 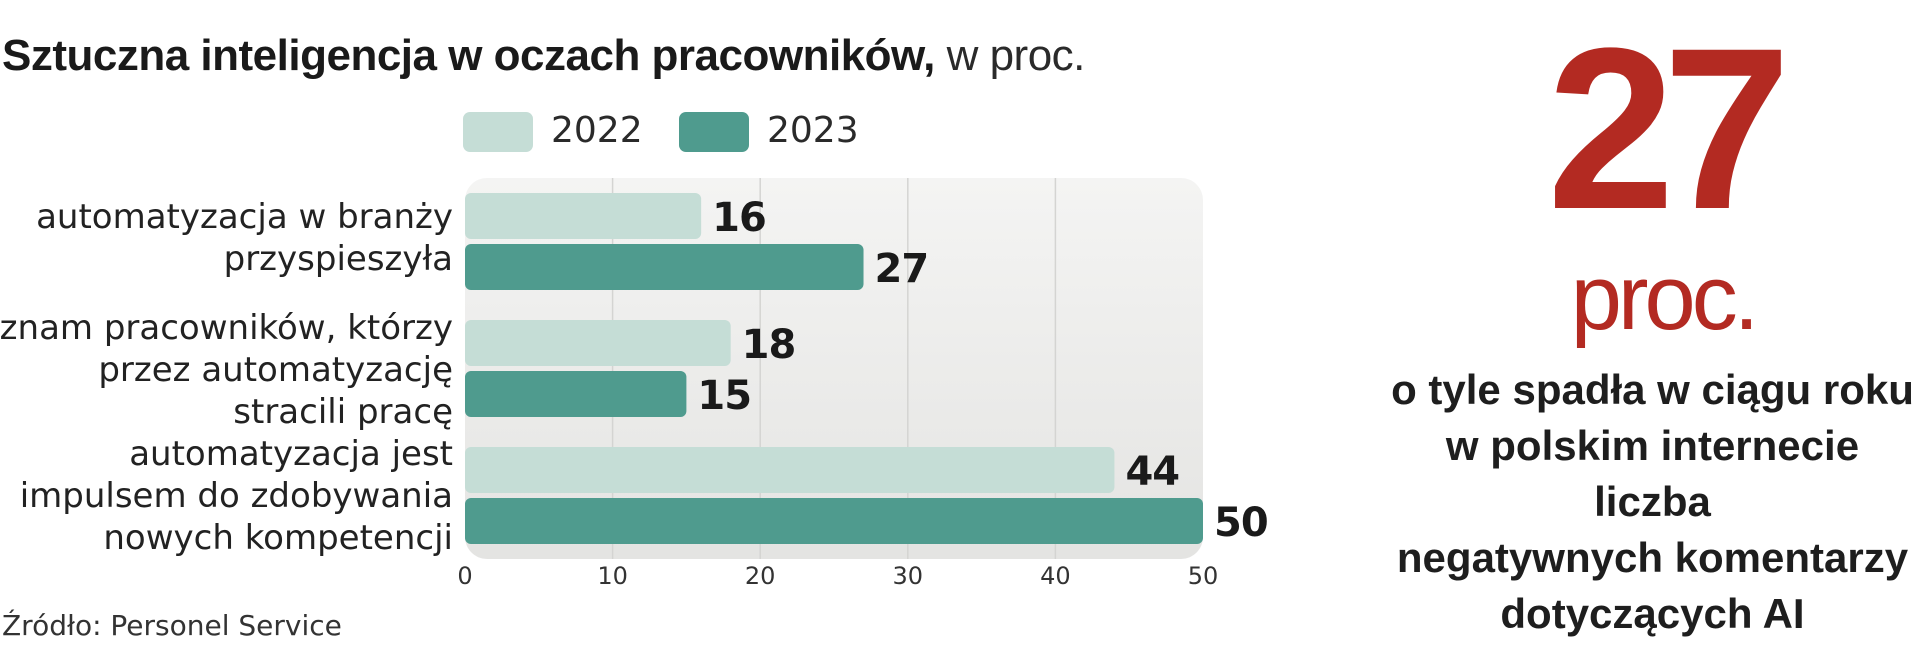 I want to click on x-tick-label-0: 0, so click(x=465, y=576).